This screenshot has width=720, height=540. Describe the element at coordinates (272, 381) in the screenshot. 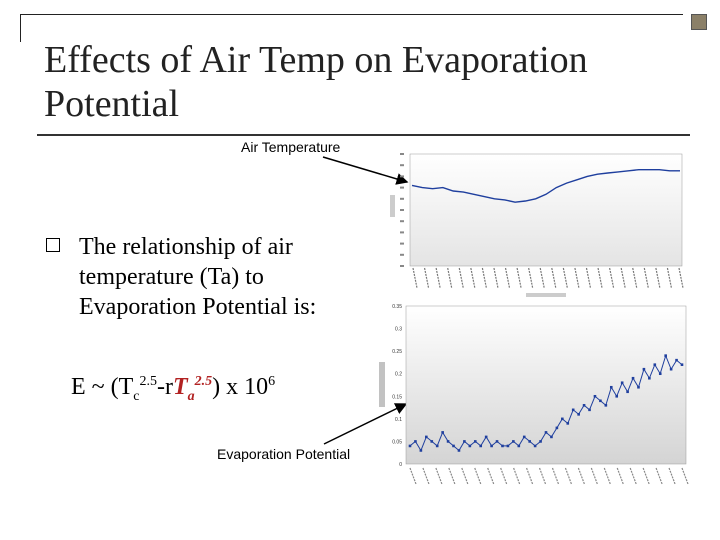

I see `formula-ten-exp: 6` at that location.